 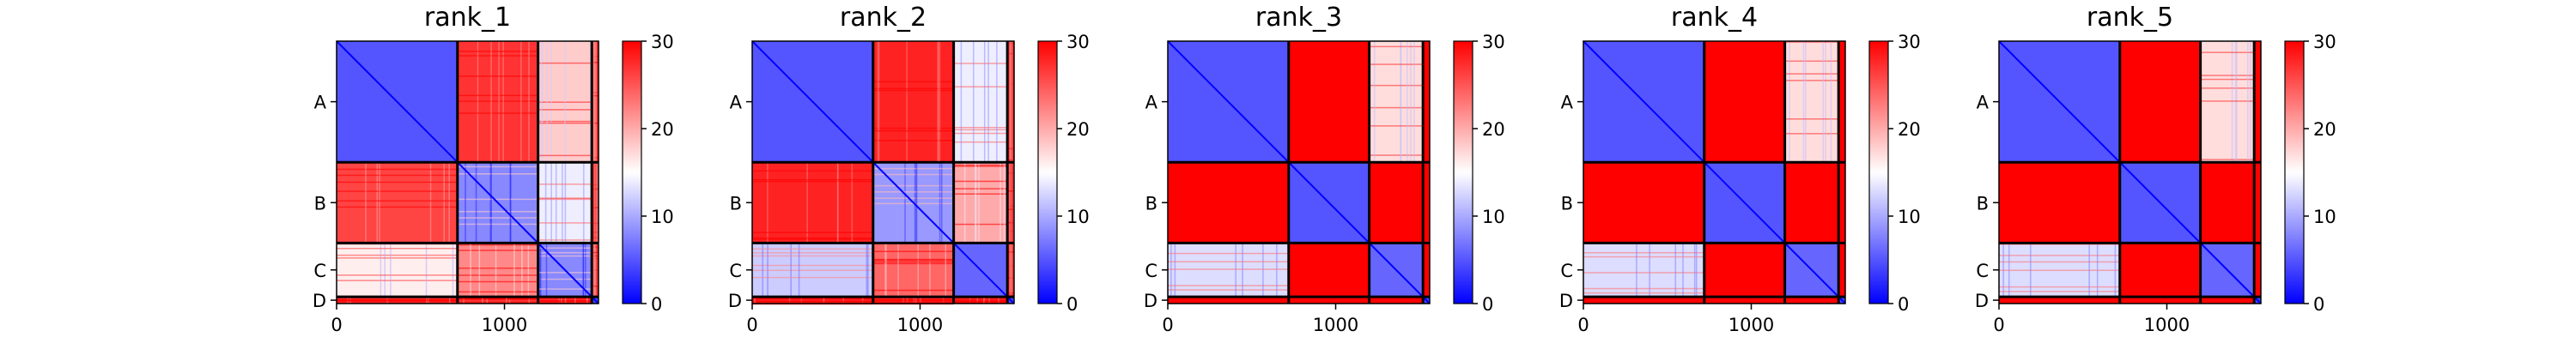 What do you see at coordinates (884, 18) in the screenshot?
I see `panel-title: rank_2` at bounding box center [884, 18].